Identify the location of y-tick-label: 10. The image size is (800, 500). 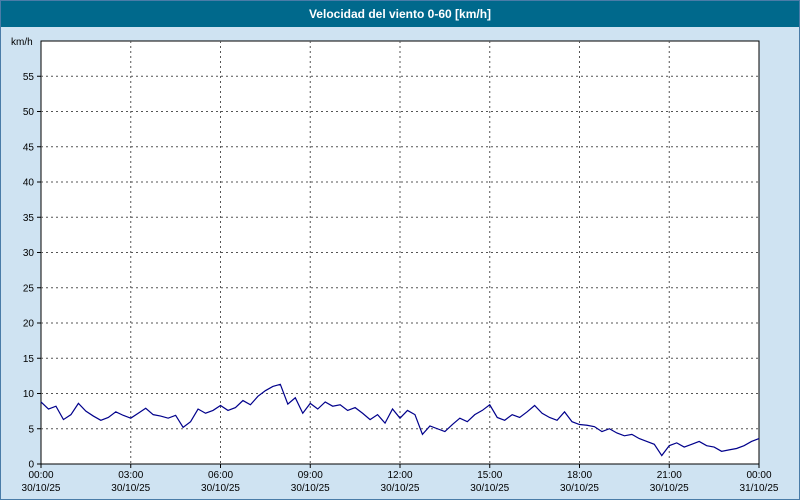
(29, 394).